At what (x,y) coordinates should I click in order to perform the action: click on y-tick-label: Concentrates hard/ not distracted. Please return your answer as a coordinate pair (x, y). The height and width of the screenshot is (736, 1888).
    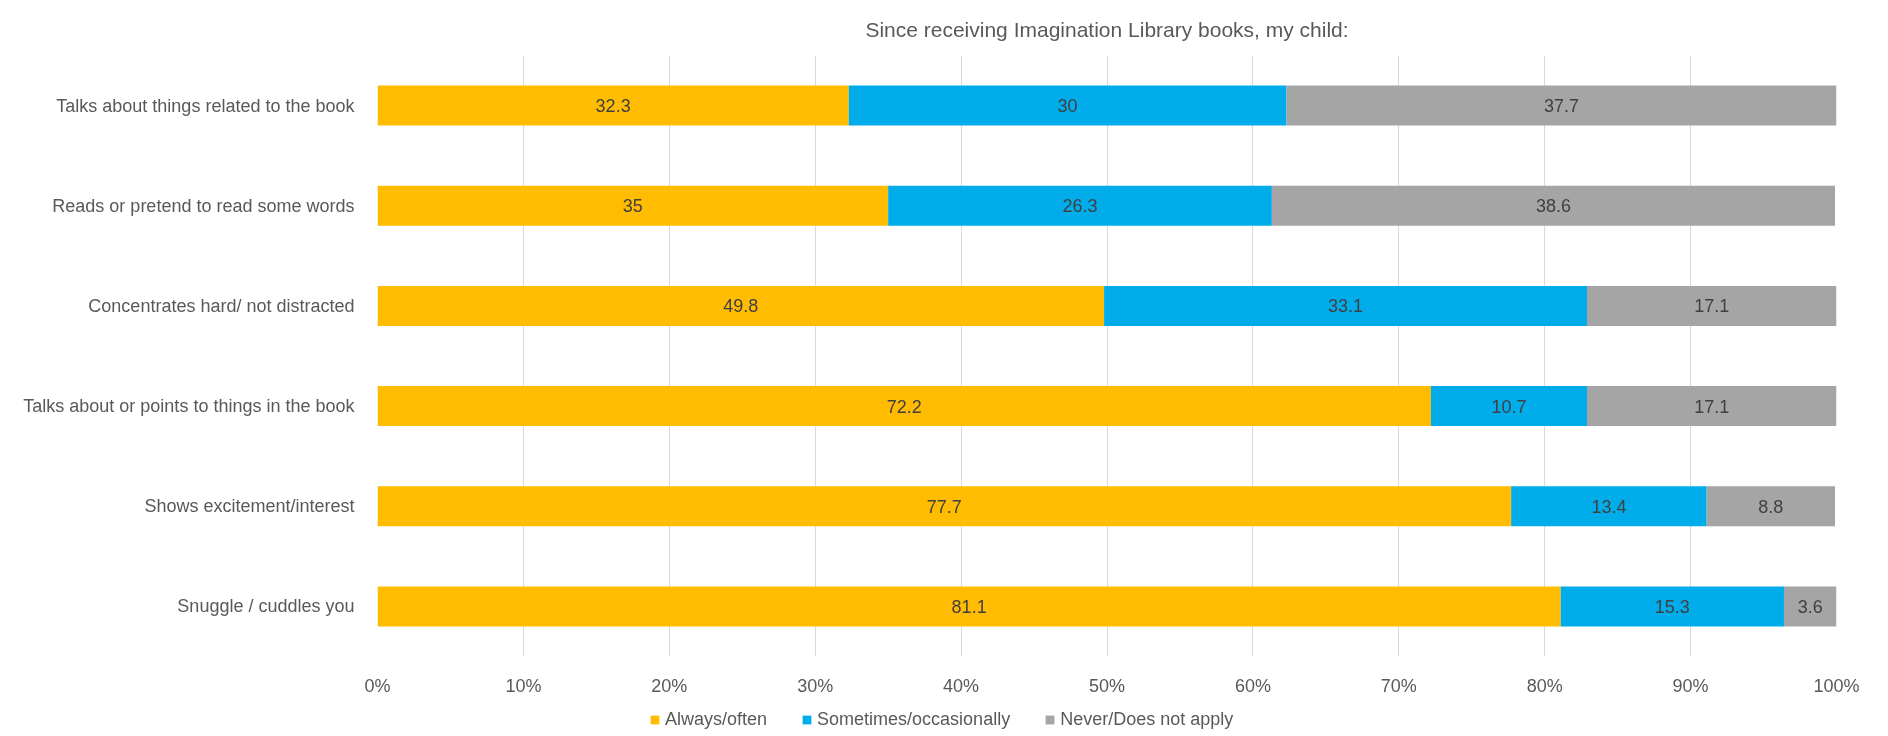
    Looking at the image, I should click on (221, 305).